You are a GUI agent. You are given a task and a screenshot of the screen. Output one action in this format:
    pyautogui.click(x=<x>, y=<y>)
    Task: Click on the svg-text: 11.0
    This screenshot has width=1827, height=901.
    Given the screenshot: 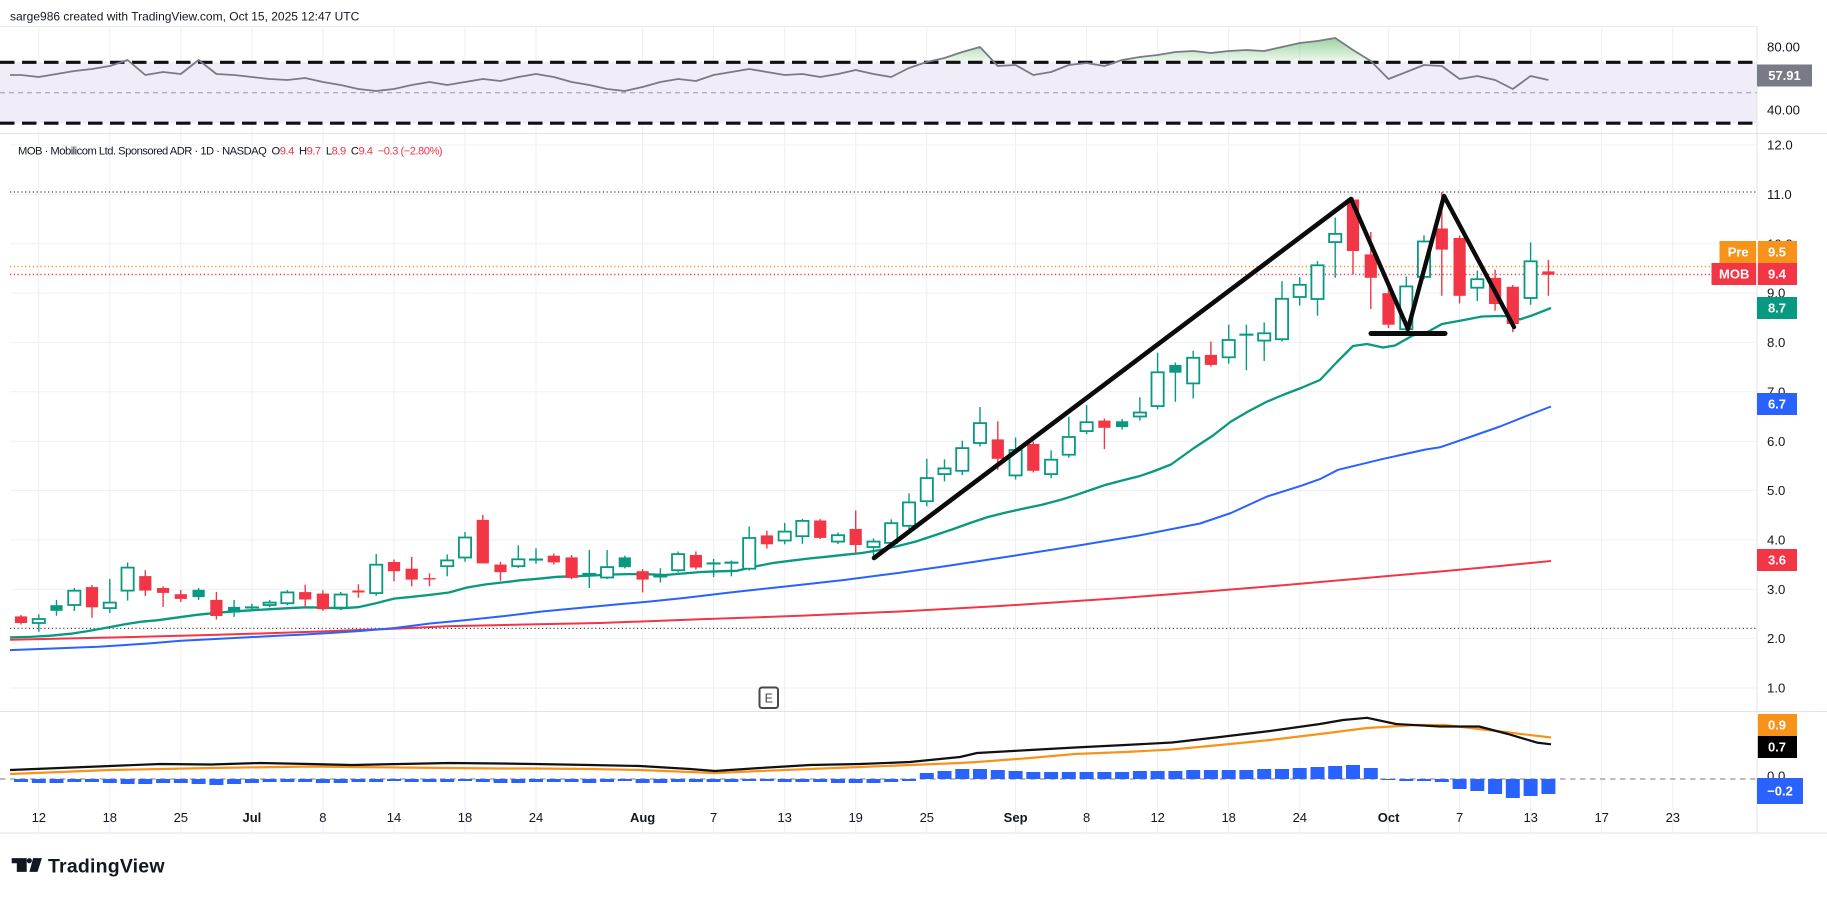 What is the action you would take?
    pyautogui.click(x=1779, y=194)
    